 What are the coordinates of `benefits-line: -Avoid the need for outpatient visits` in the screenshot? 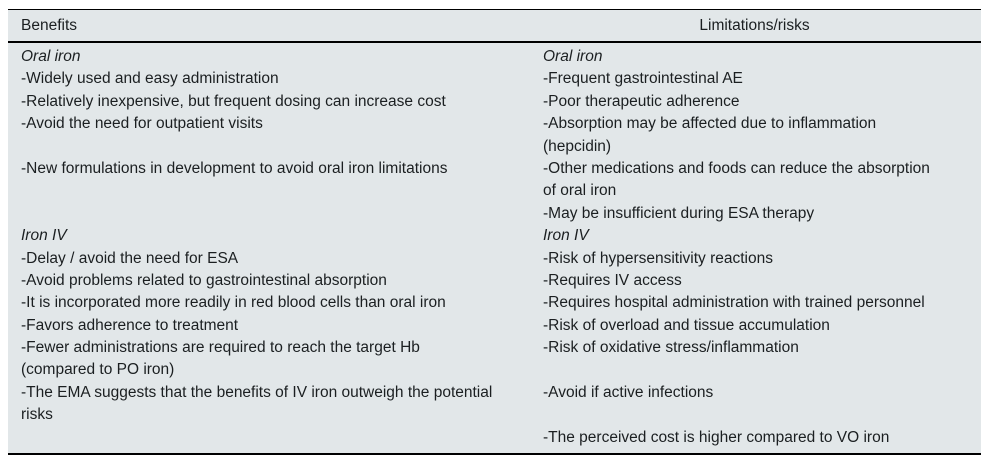 It's located at (142, 124).